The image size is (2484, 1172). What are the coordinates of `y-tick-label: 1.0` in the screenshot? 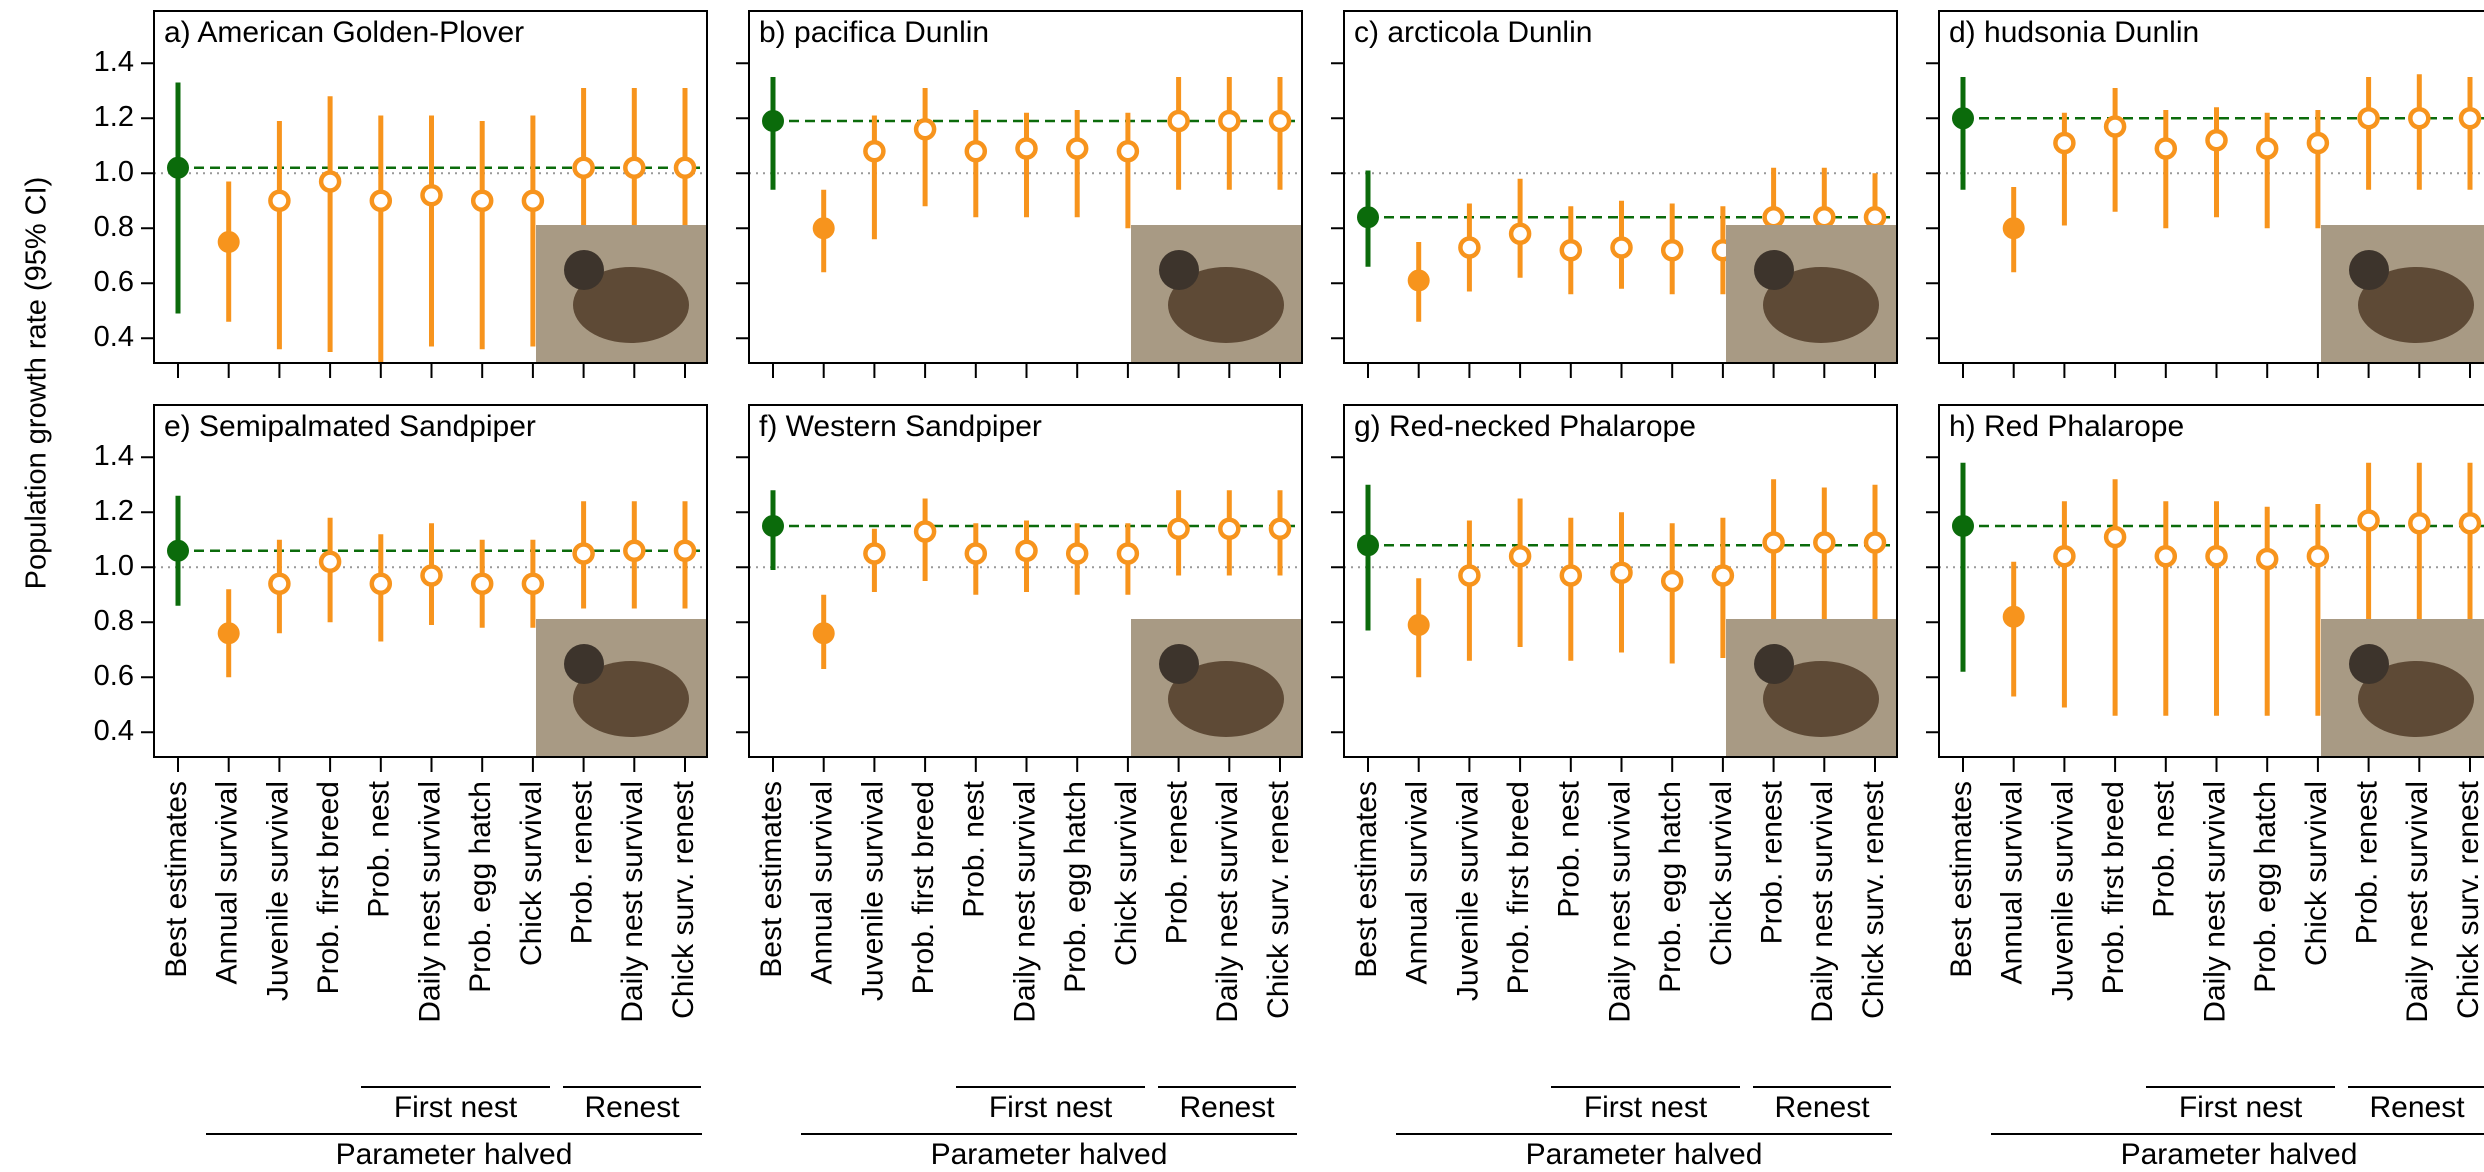 It's located at (114, 566).